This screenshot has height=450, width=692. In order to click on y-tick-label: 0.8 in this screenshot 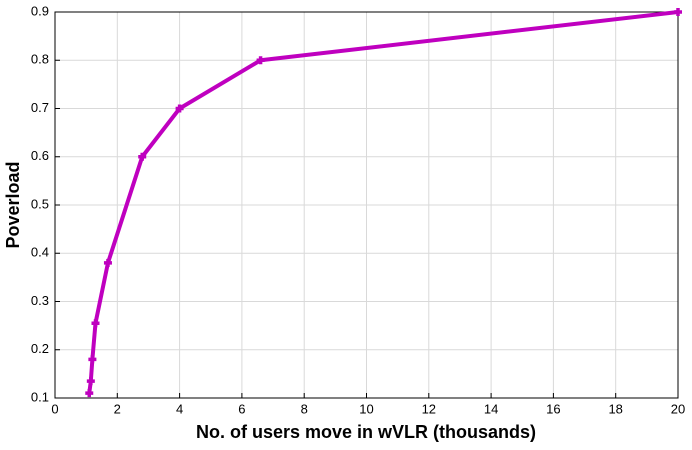, I will do `click(40, 59)`.